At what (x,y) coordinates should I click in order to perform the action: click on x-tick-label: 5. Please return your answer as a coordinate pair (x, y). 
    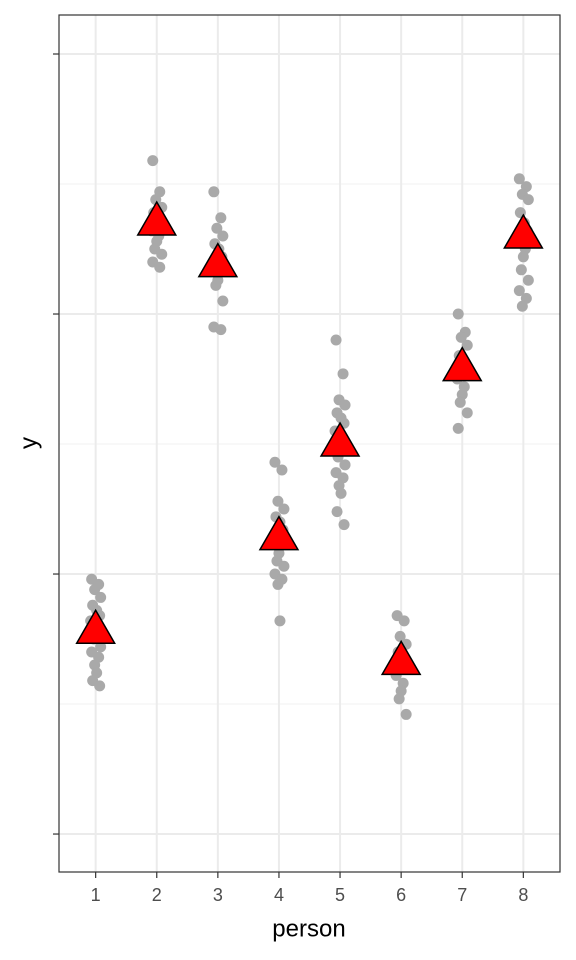
    Looking at the image, I should click on (340, 895).